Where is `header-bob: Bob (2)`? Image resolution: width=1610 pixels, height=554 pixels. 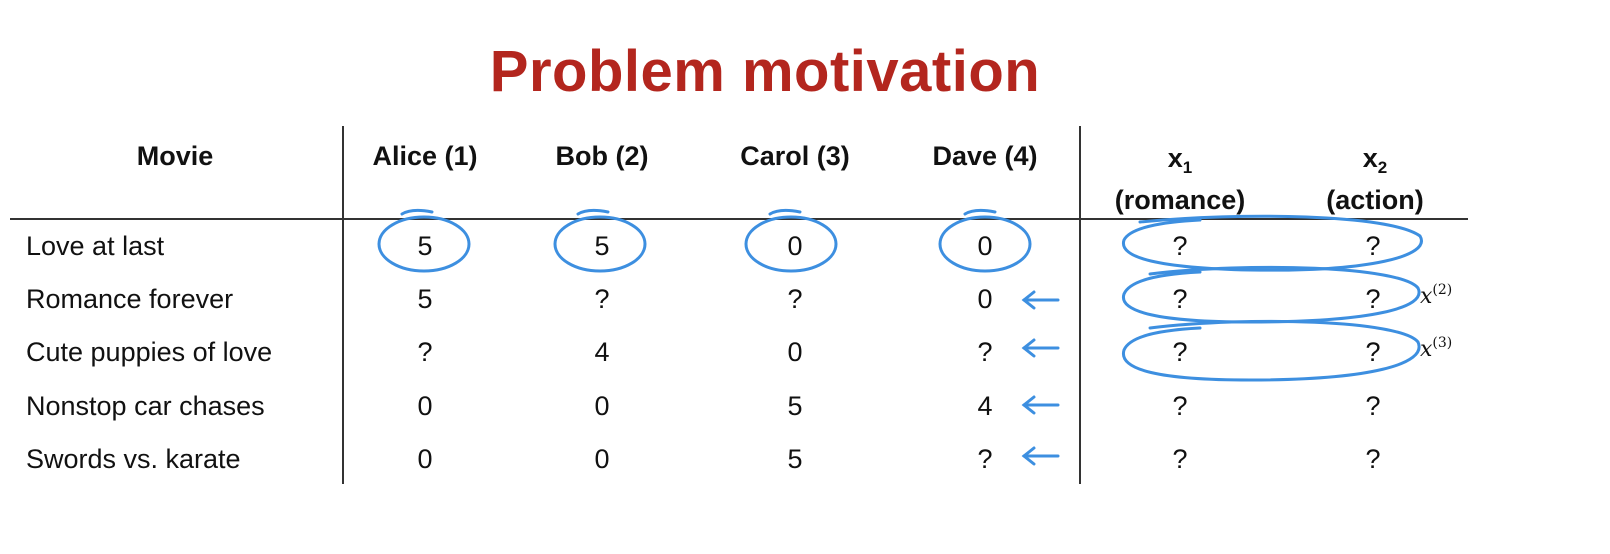 header-bob: Bob (2) is located at coordinates (602, 156).